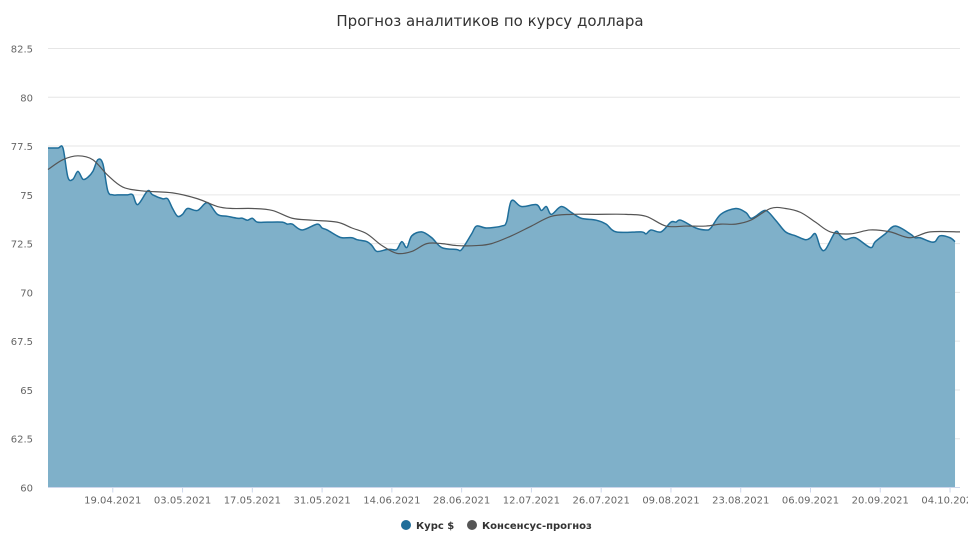 This screenshot has width=968, height=544. What do you see at coordinates (531, 501) in the screenshot?
I see `x-tick-label: 12.07.2021` at bounding box center [531, 501].